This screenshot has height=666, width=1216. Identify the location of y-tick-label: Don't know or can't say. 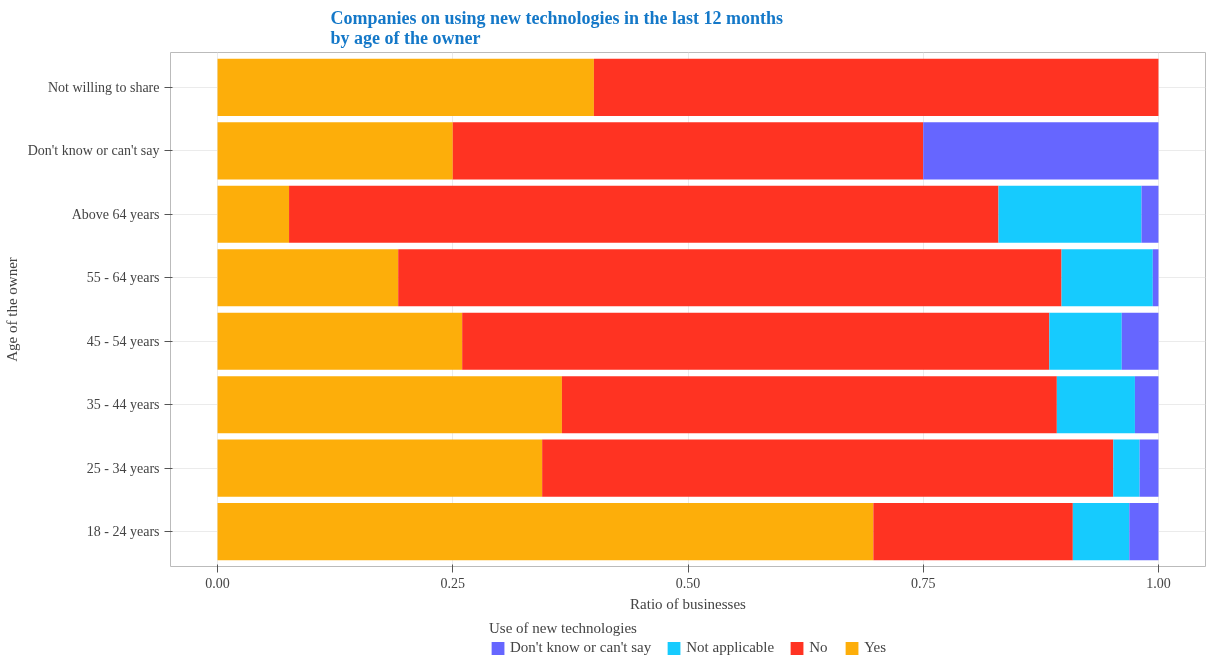
(93, 151).